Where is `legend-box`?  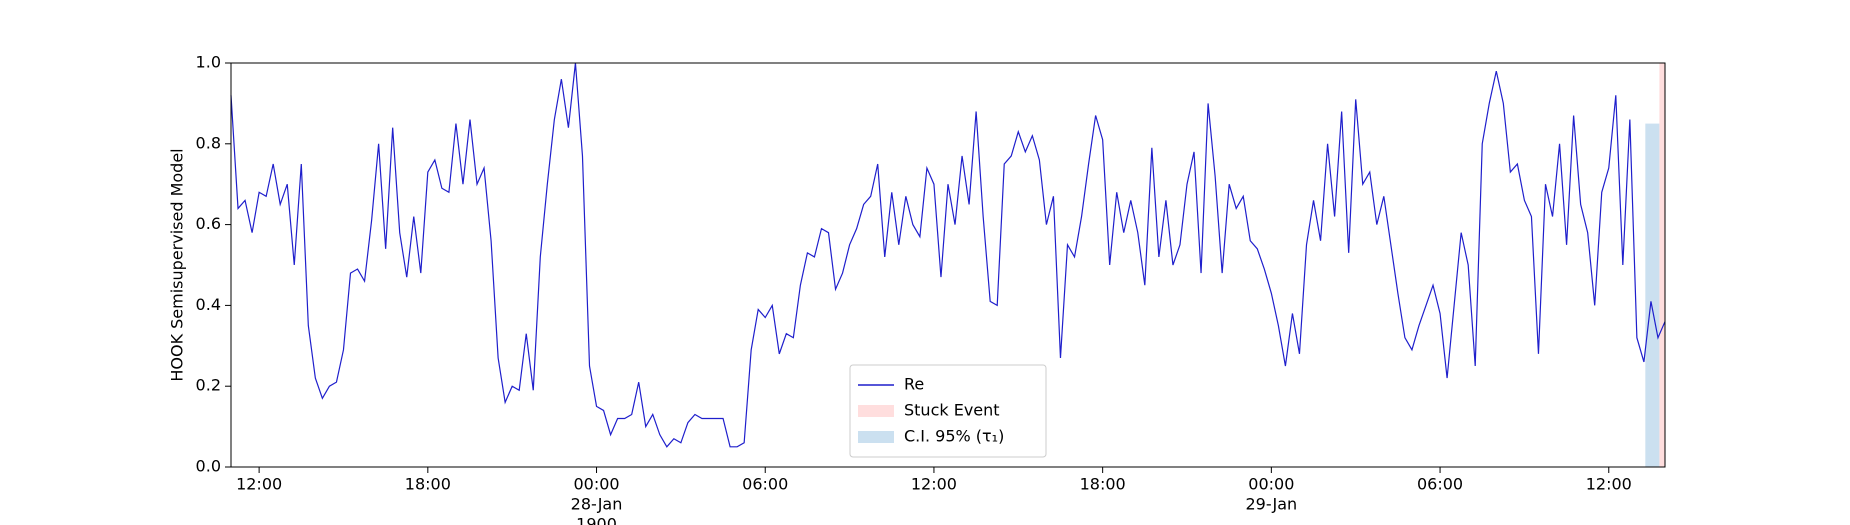
legend-box is located at coordinates (948, 411).